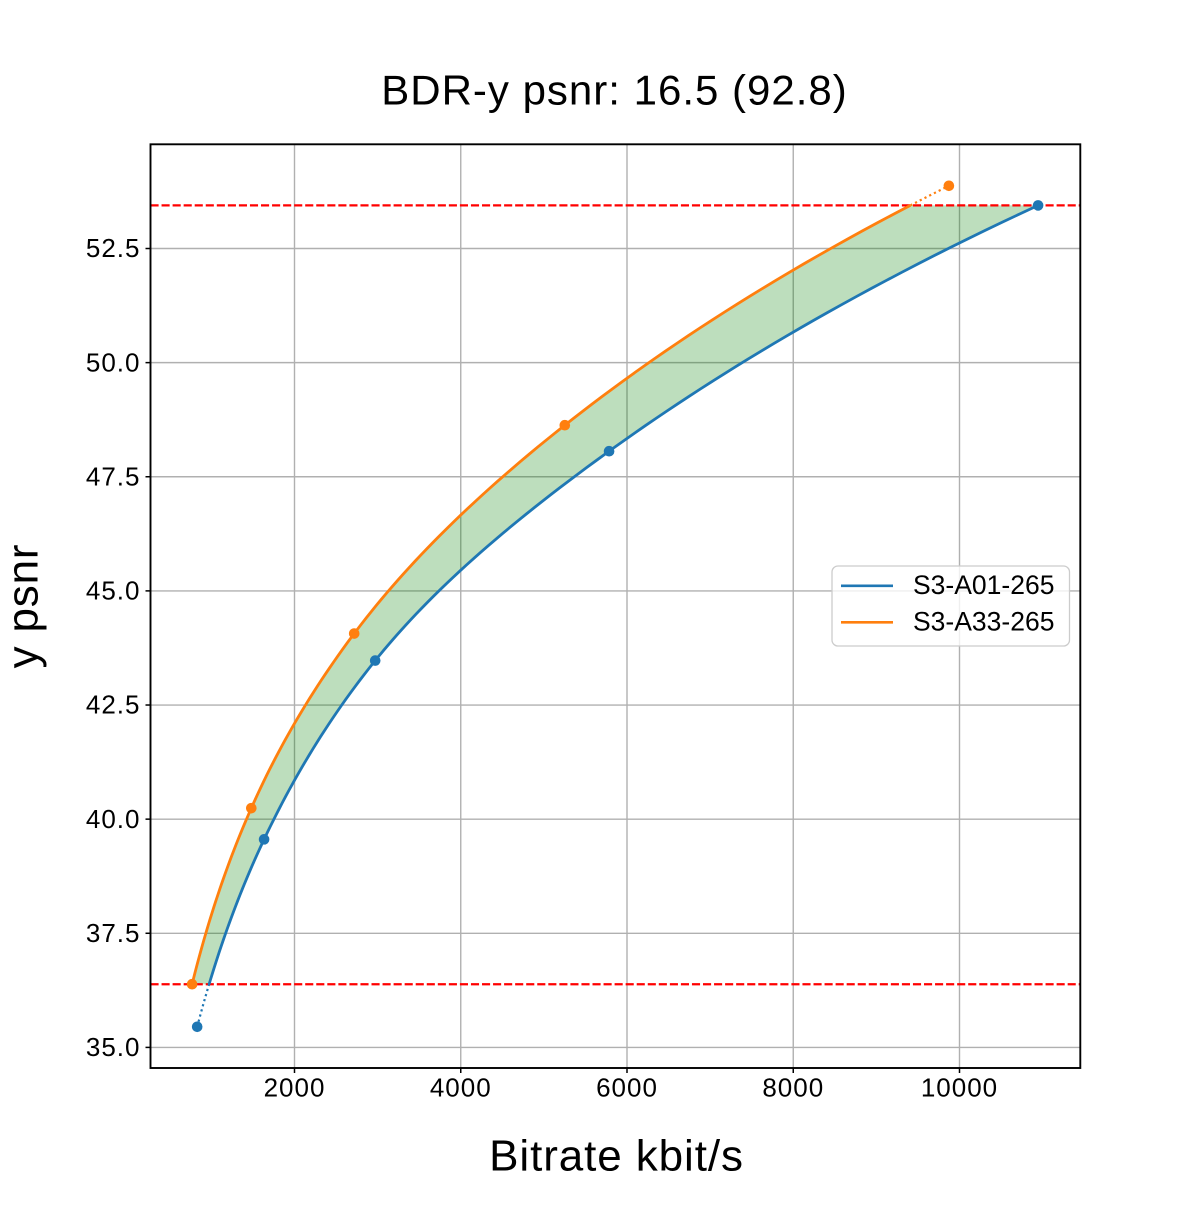 This screenshot has width=1200, height=1205. Describe the element at coordinates (959, 1088) in the screenshot. I see `svg-text: 10000` at that location.